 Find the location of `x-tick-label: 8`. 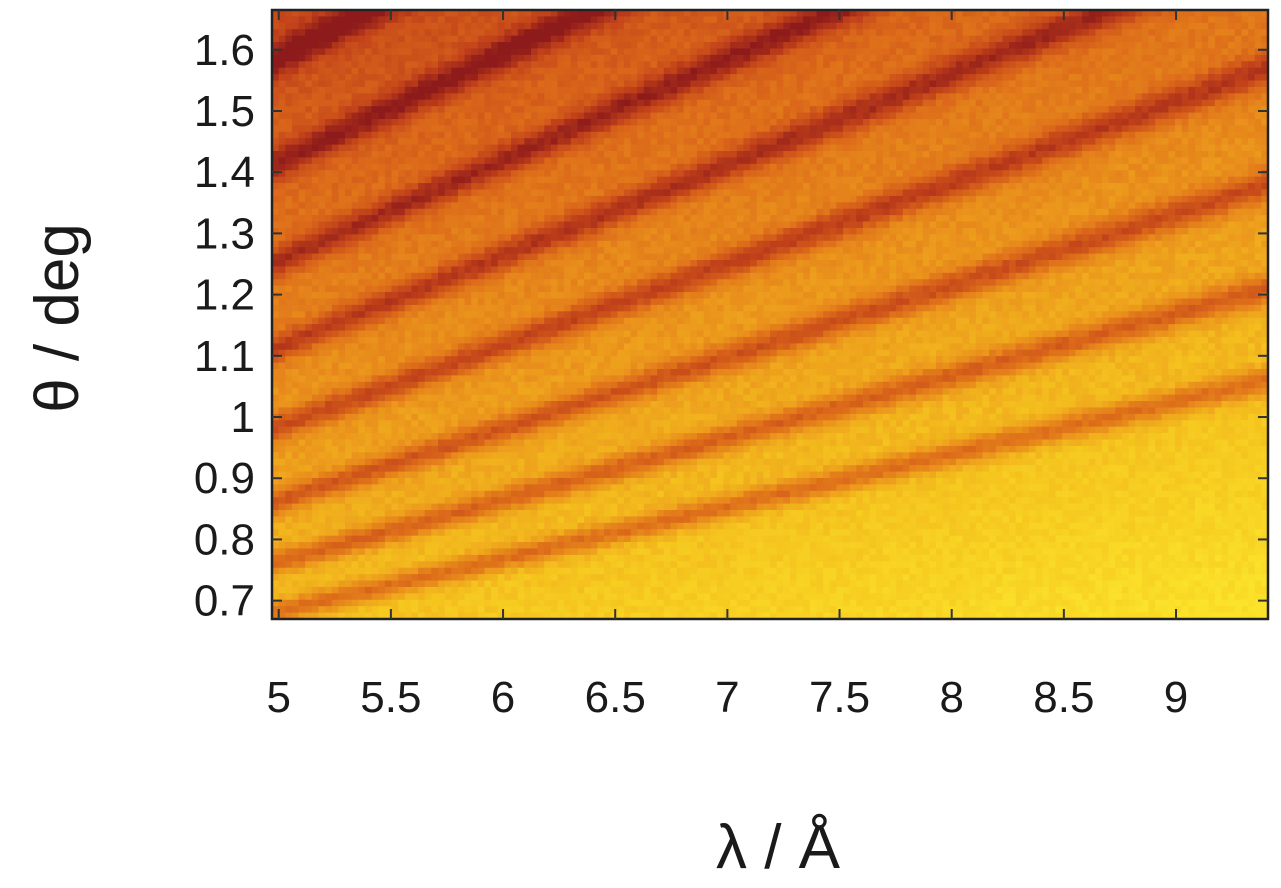

x-tick-label: 8 is located at coordinates (951, 697).